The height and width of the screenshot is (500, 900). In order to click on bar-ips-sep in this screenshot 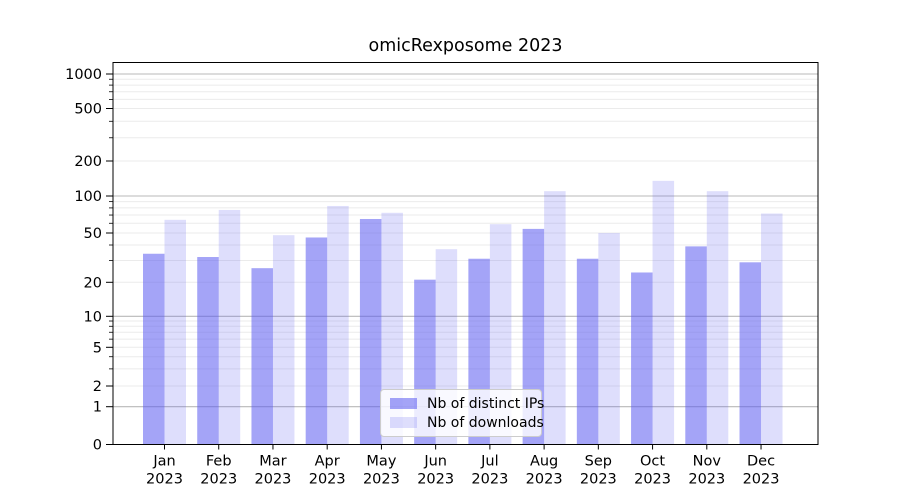, I will do `click(587, 351)`.